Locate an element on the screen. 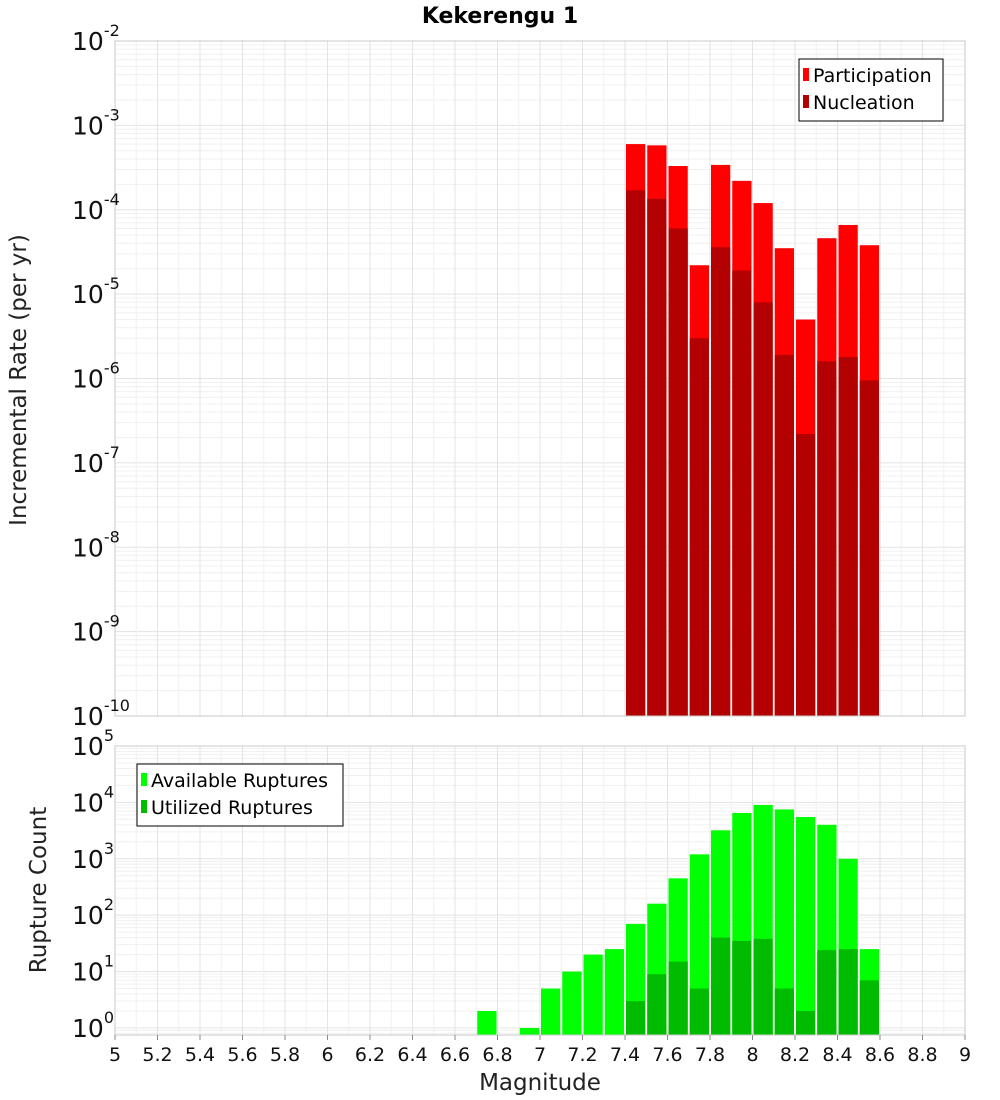 The image size is (1000, 1100). x-axis-label: Magnitude is located at coordinates (540, 1083).